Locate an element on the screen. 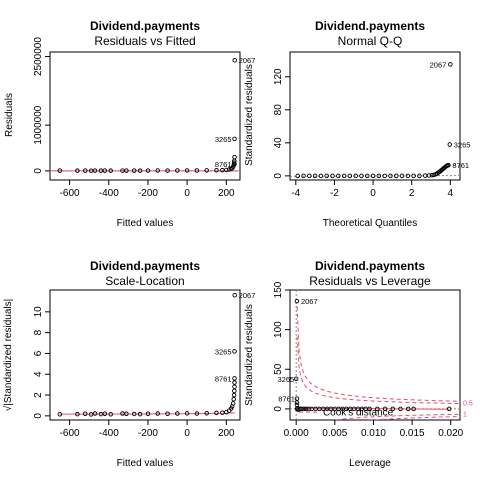 The height and width of the screenshot is (480, 480). panel-3-xtick-label: 200 is located at coordinates (226, 433).